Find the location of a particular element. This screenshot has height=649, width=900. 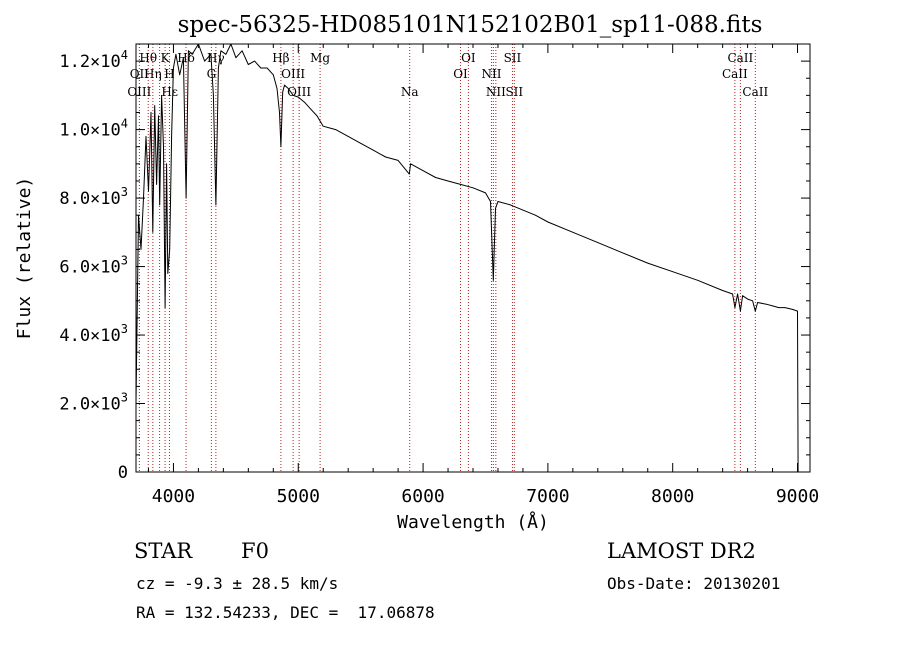

line-label: OI is located at coordinates (460, 74).